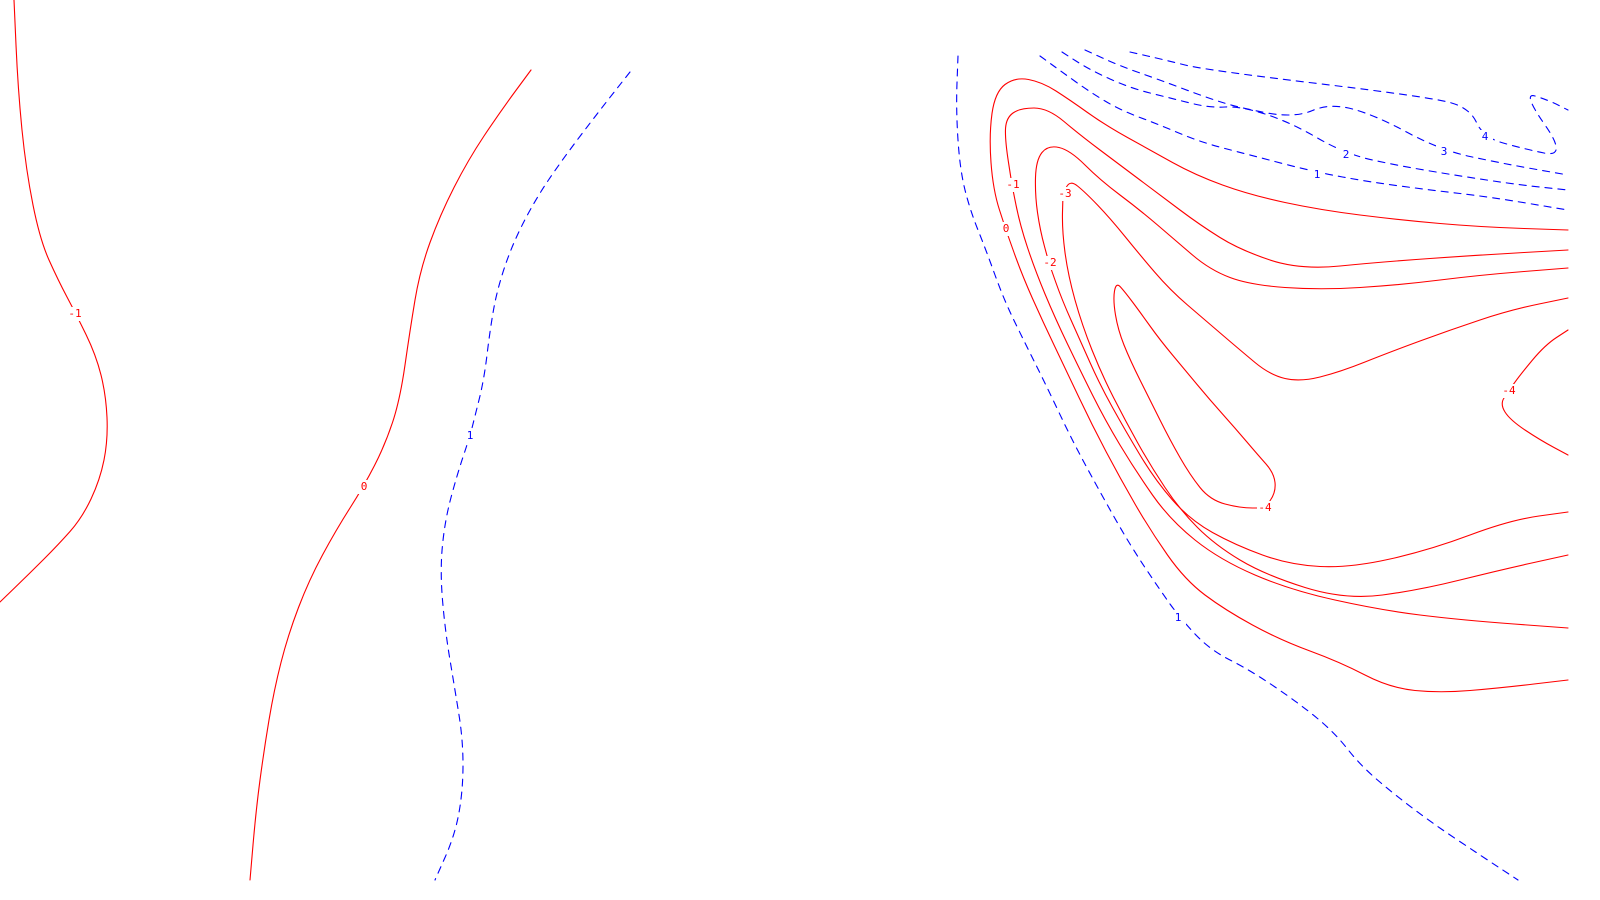  I want to click on contour-label-top-pos1: 1, so click(1317, 174).